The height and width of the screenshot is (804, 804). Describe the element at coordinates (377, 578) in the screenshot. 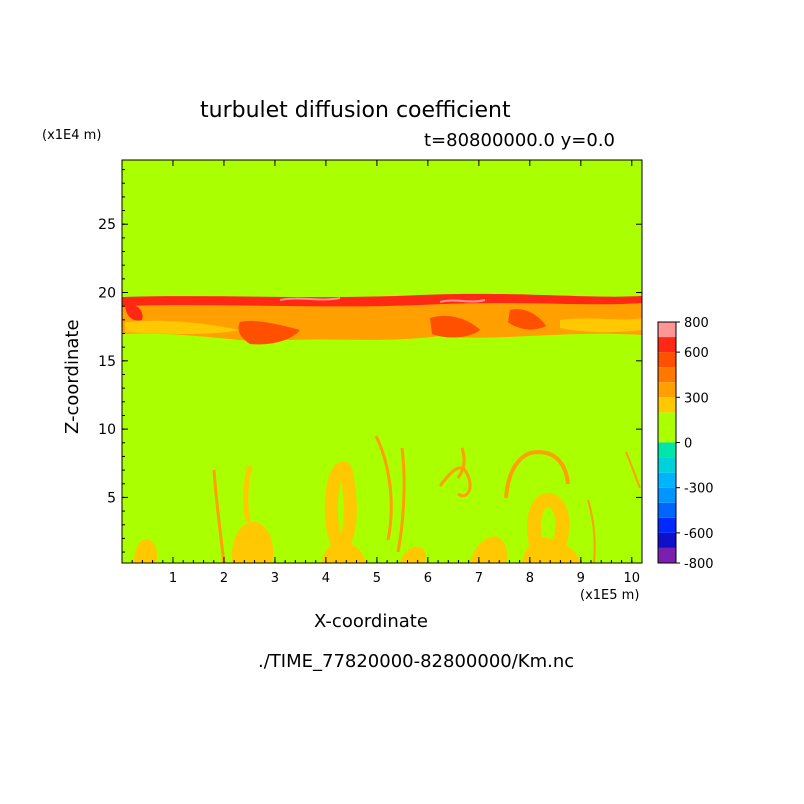

I see `x-tick-label: 5` at that location.